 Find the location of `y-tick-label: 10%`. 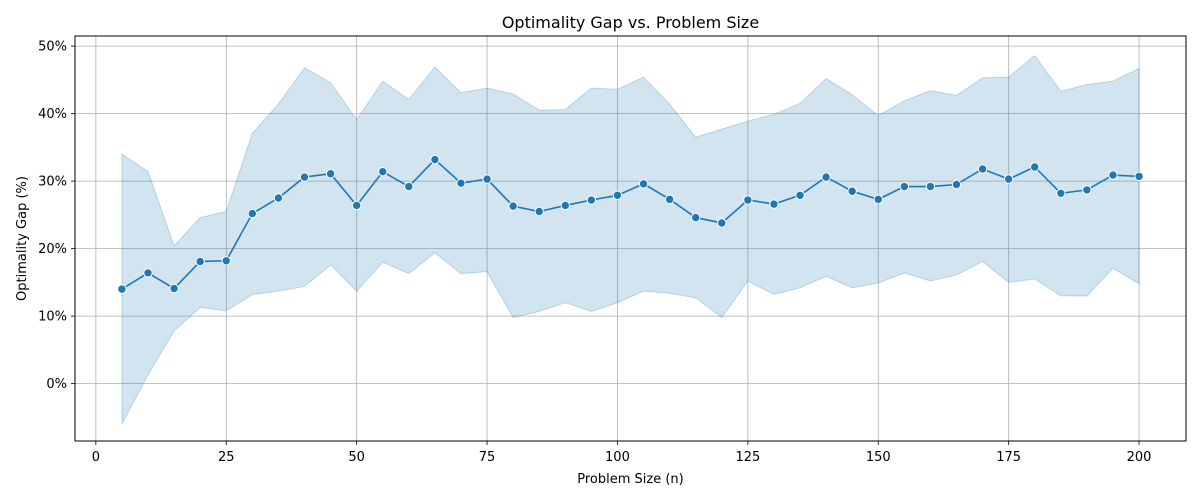

y-tick-label: 10% is located at coordinates (52, 317).